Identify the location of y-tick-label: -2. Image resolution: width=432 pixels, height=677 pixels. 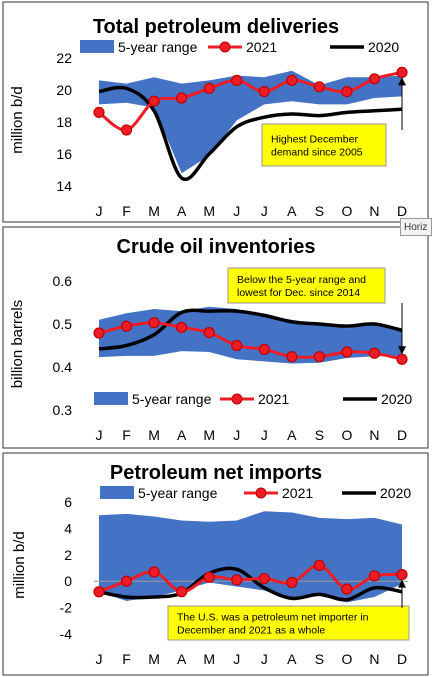
(66, 608).